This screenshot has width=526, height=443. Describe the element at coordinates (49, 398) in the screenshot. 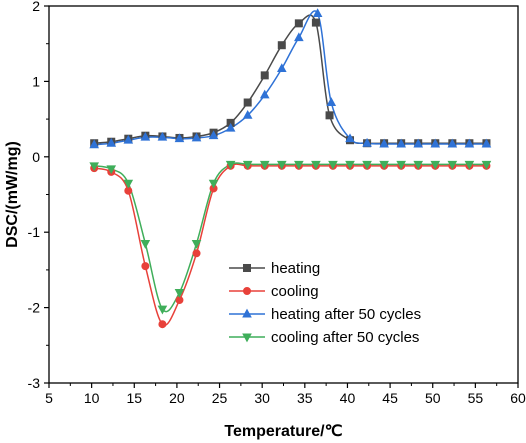

I see `x-tick-label: 5` at that location.